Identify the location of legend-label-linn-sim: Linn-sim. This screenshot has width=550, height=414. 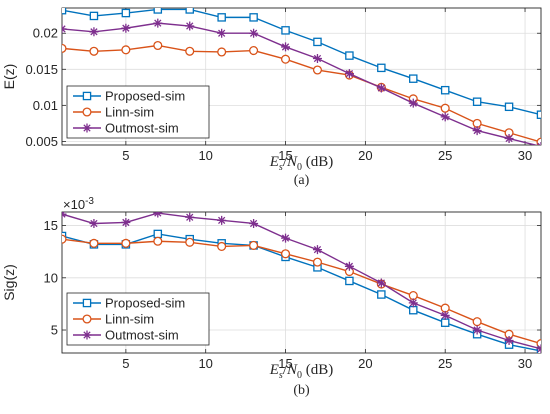
(129, 319).